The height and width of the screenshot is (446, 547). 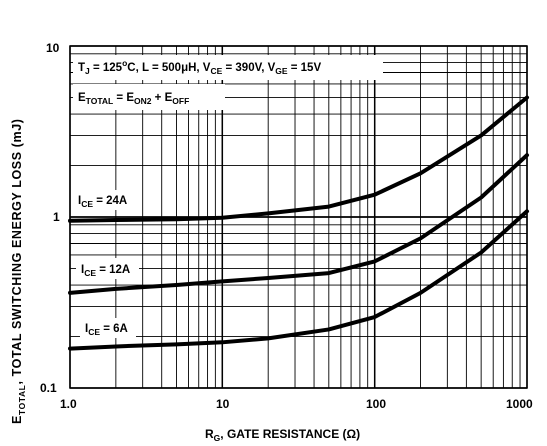 What do you see at coordinates (519, 404) in the screenshot?
I see `x-tick-label-1000: 1000` at bounding box center [519, 404].